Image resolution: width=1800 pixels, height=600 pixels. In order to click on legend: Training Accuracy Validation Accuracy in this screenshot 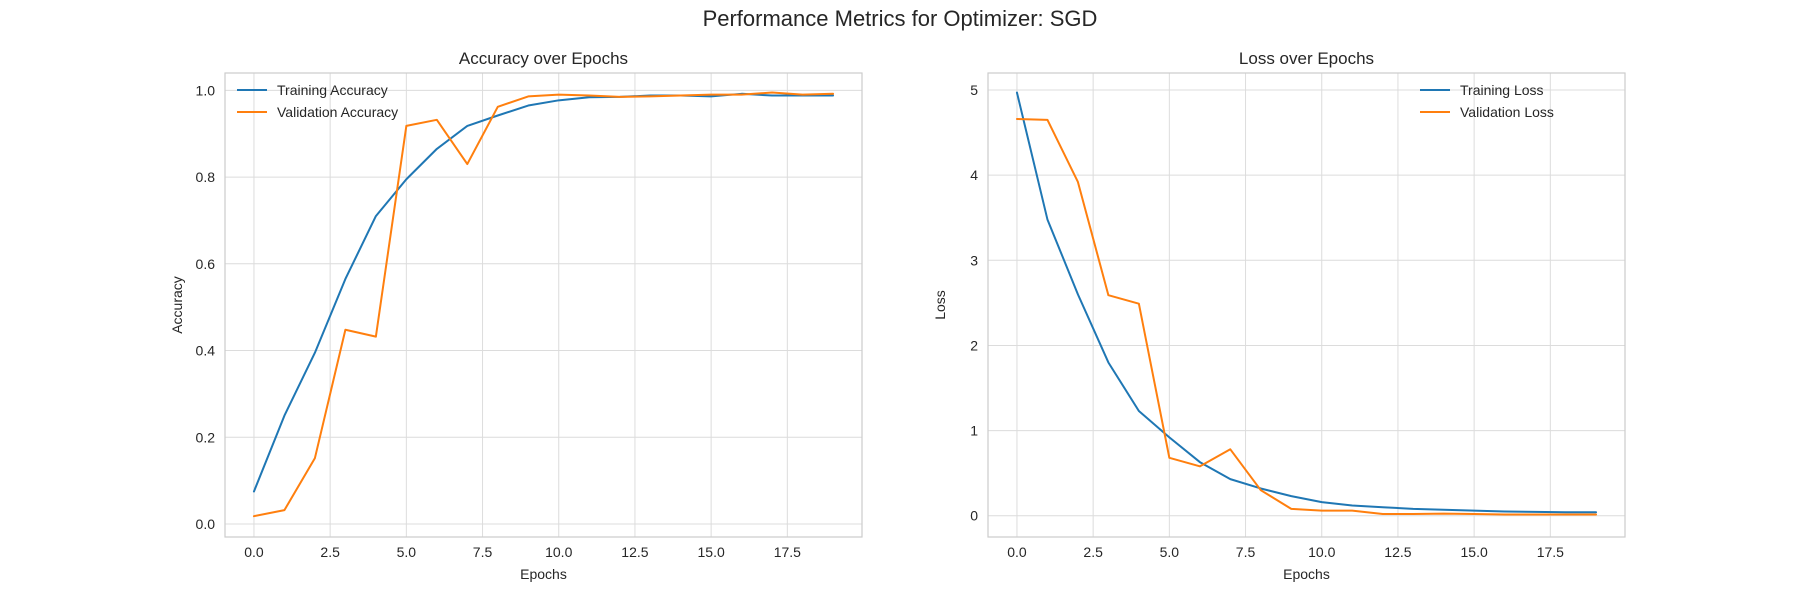, I will do `click(317, 101)`.